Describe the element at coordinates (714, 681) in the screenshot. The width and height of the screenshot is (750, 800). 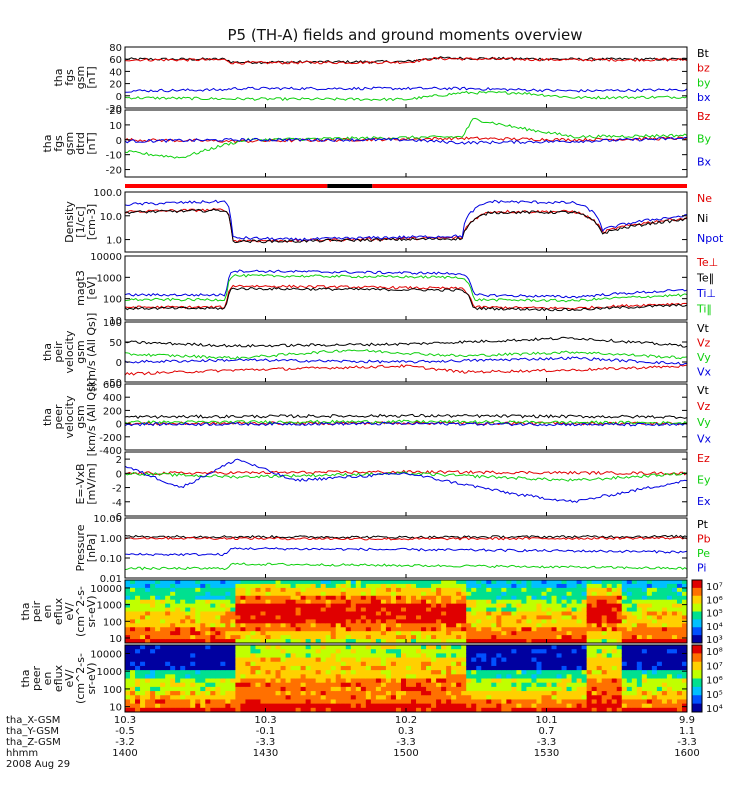
I see `colorbar-tick-label: 10⁶` at that location.